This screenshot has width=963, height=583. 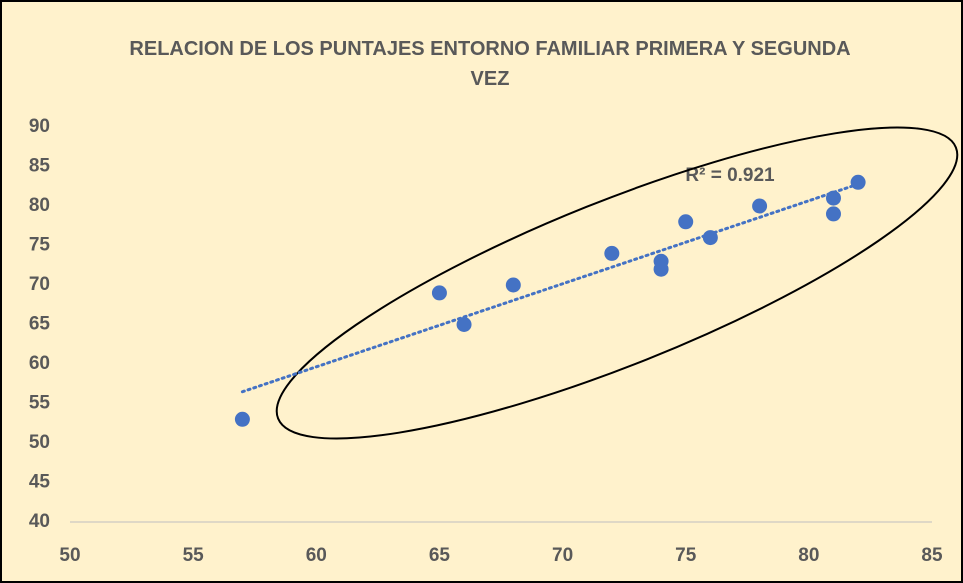 I want to click on y-tick-label: 80, so click(x=39, y=205).